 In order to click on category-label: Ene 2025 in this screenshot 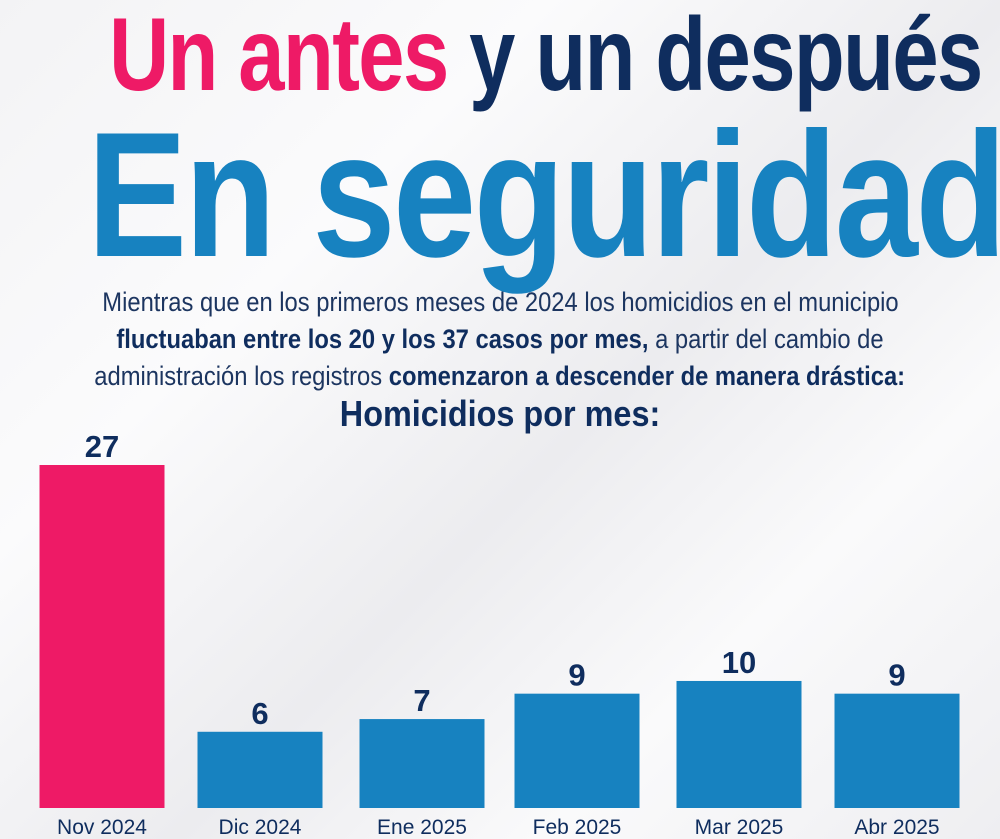, I will do `click(422, 827)`.